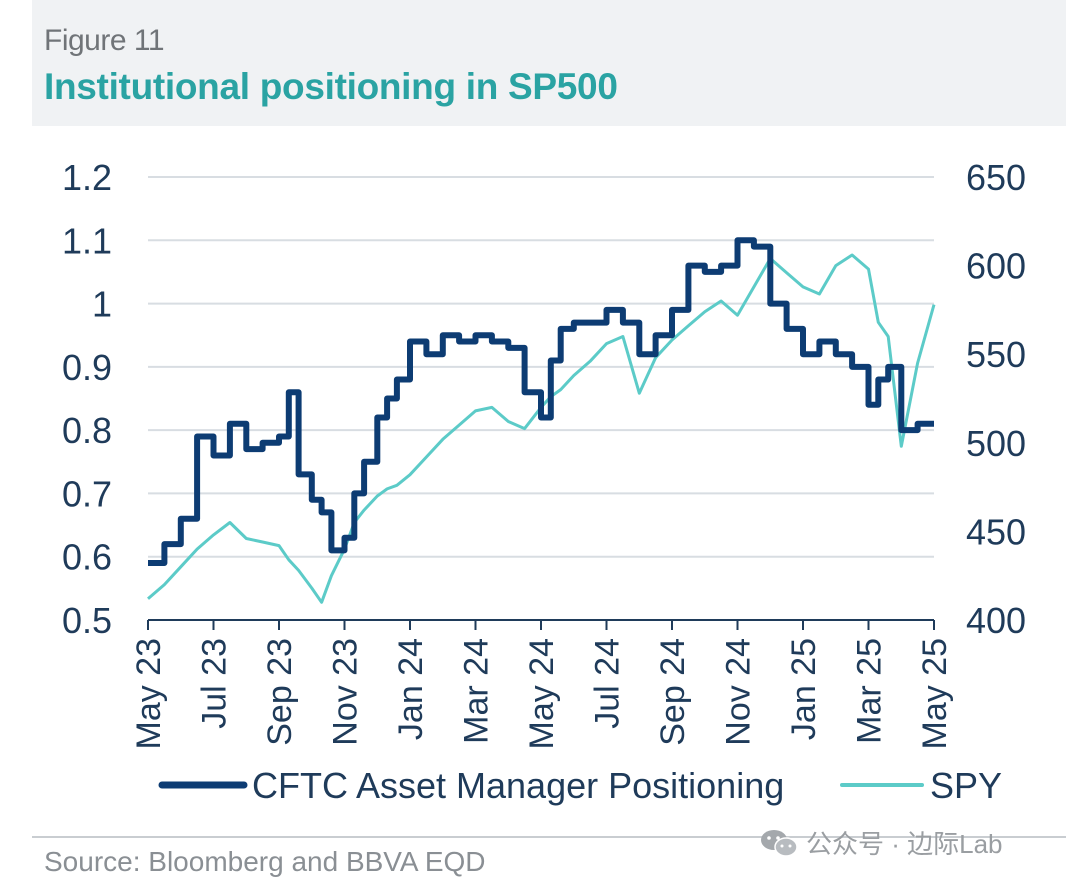 This screenshot has width=1080, height=886. Describe the element at coordinates (87, 240) in the screenshot. I see `left-tick-label: 1.1` at that location.